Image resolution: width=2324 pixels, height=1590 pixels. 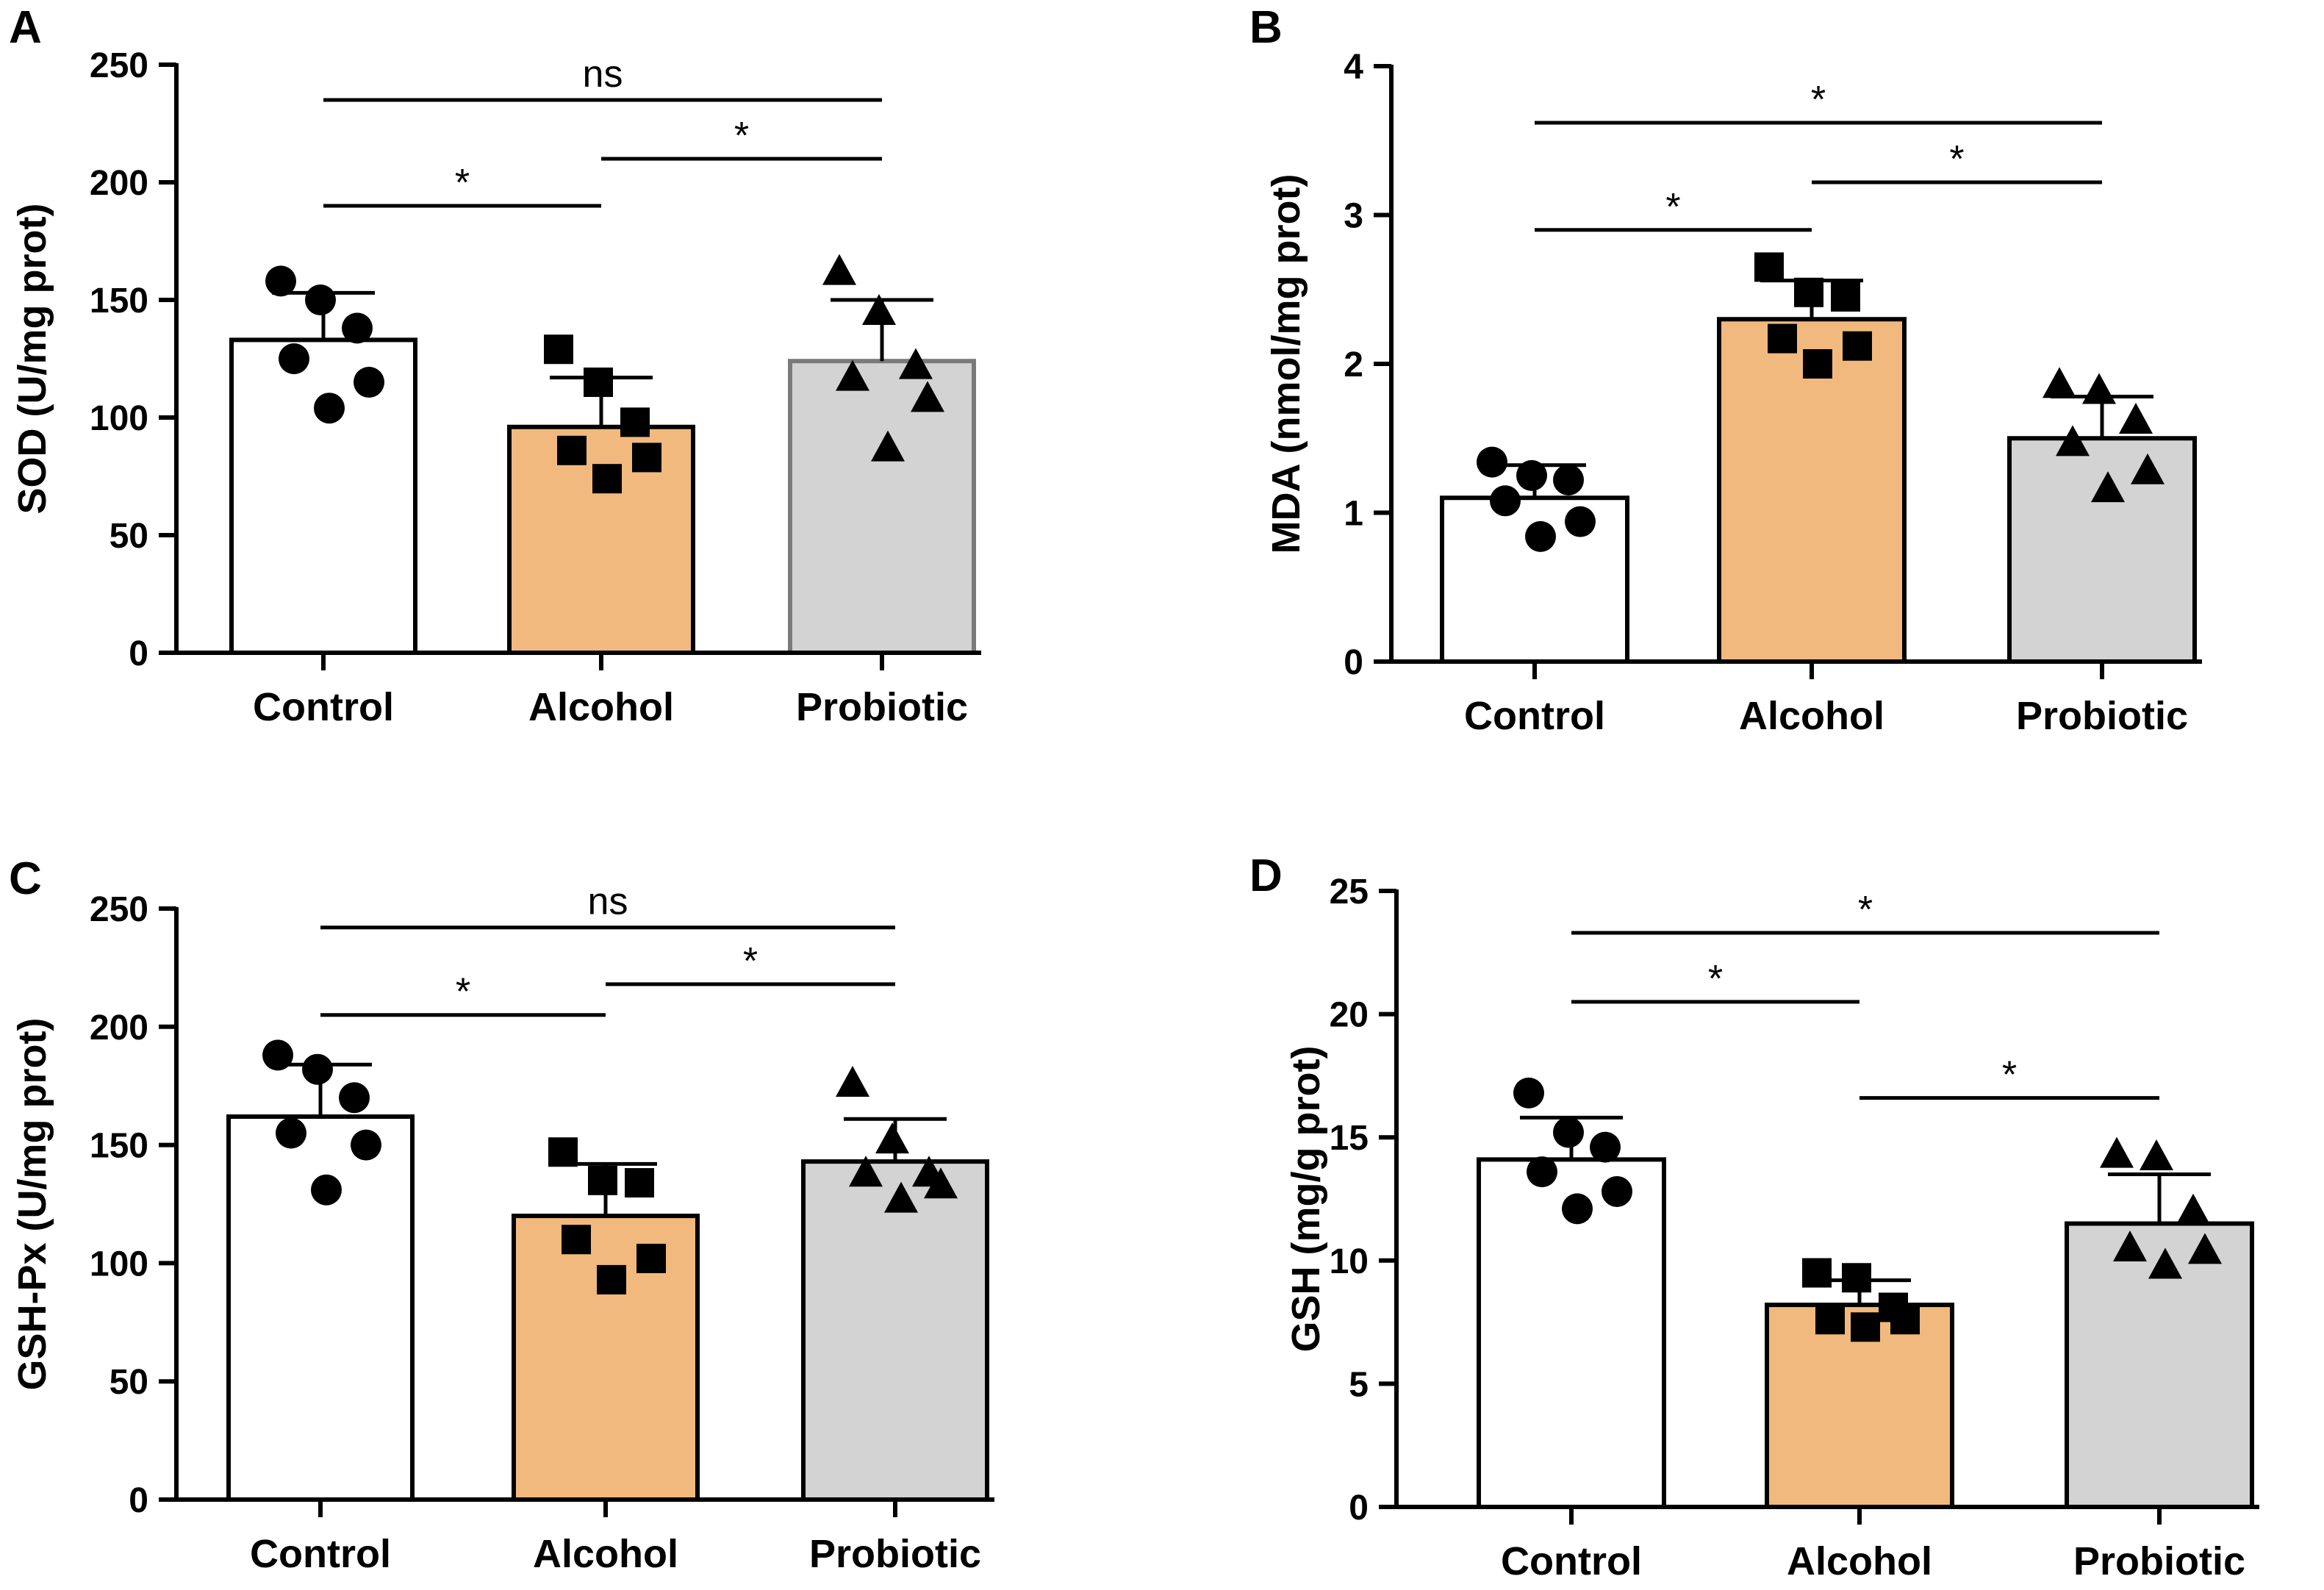 What do you see at coordinates (1349, 892) in the screenshot?
I see `y-tick-label: 25` at bounding box center [1349, 892].